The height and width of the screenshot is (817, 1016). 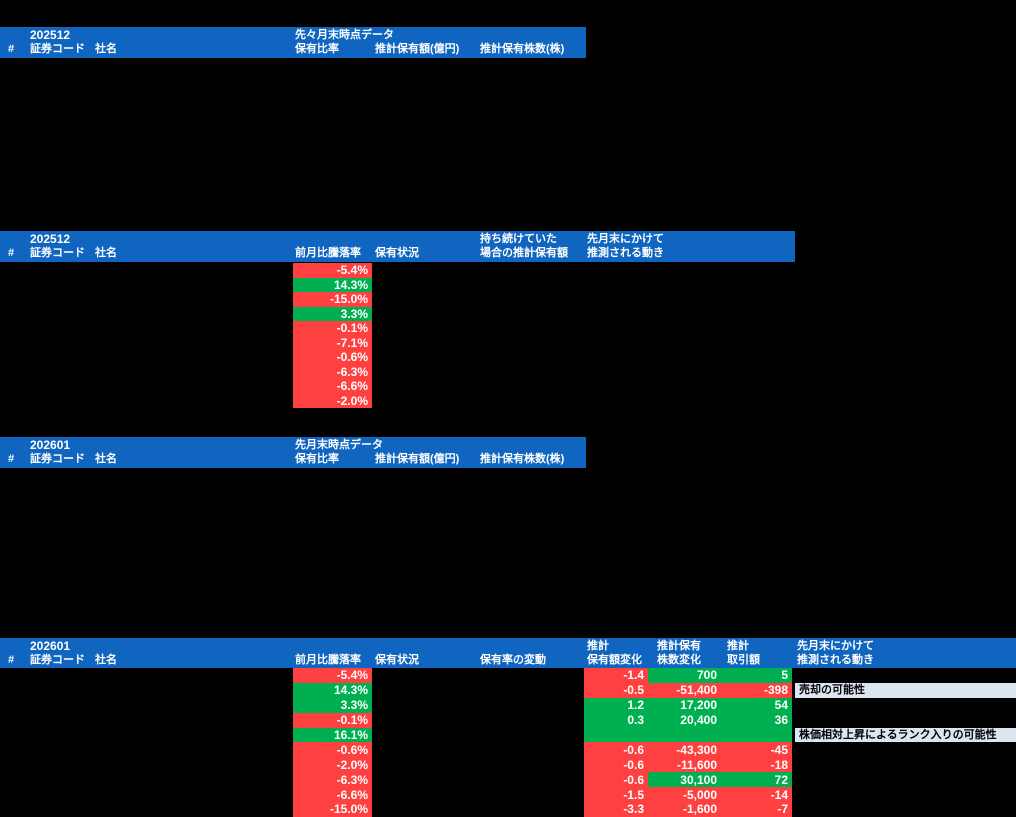 What do you see at coordinates (756, 690) in the screenshot?
I see `trade-amount-cell: -398` at bounding box center [756, 690].